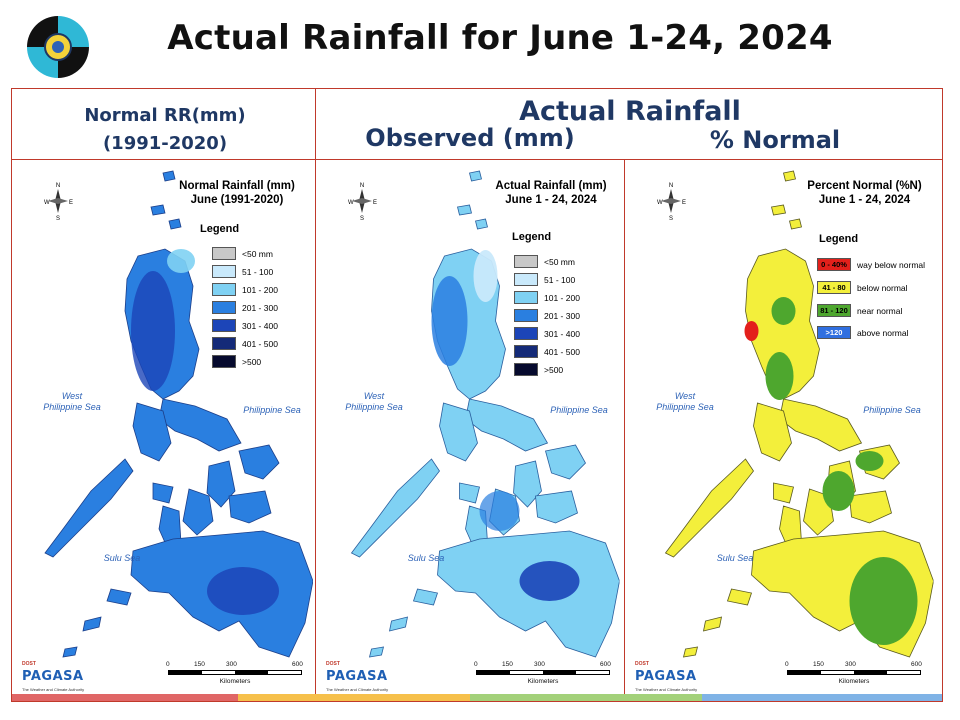 The height and width of the screenshot is (720, 960). What do you see at coordinates (551, 193) in the screenshot?
I see `map-title: Actual Rainfall (mm) June 1 - 24, 2024` at bounding box center [551, 193].